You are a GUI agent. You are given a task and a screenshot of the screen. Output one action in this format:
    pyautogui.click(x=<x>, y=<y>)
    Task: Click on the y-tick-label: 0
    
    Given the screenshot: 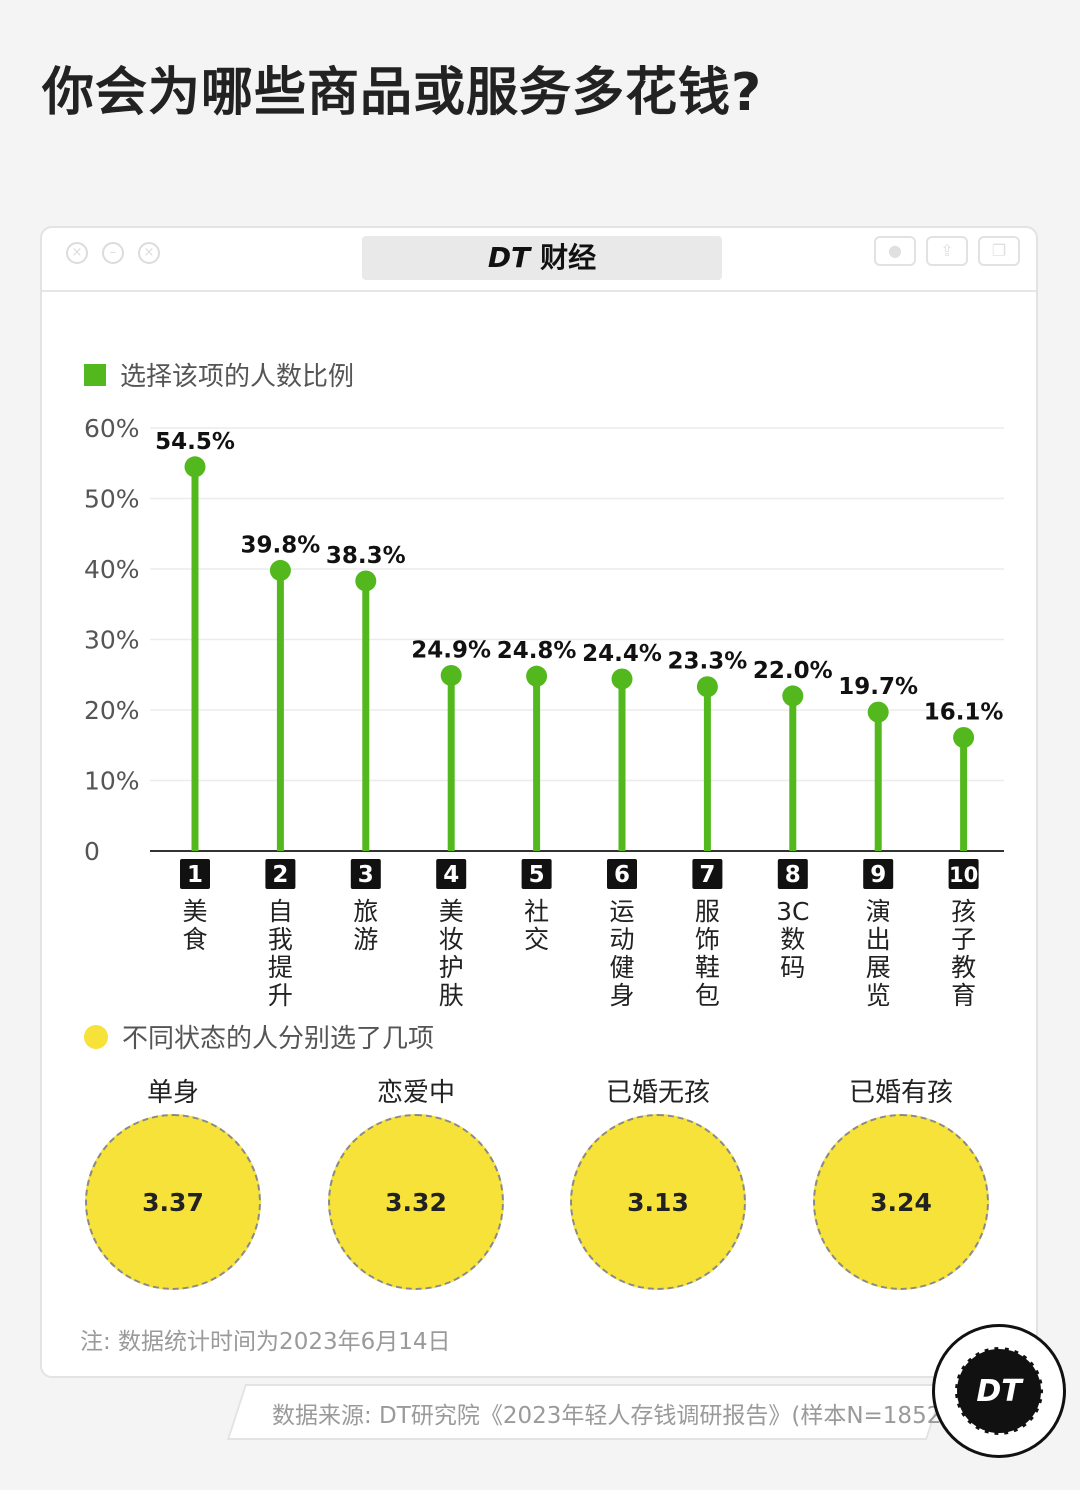 What is the action you would take?
    pyautogui.click(x=92, y=851)
    